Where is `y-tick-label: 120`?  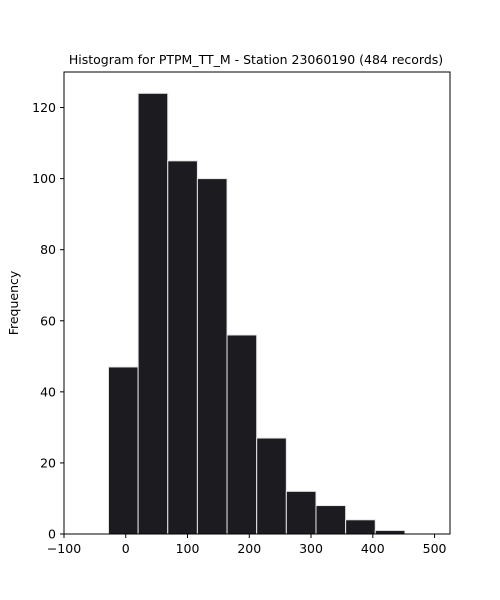 y-tick-label: 120 is located at coordinates (44, 107).